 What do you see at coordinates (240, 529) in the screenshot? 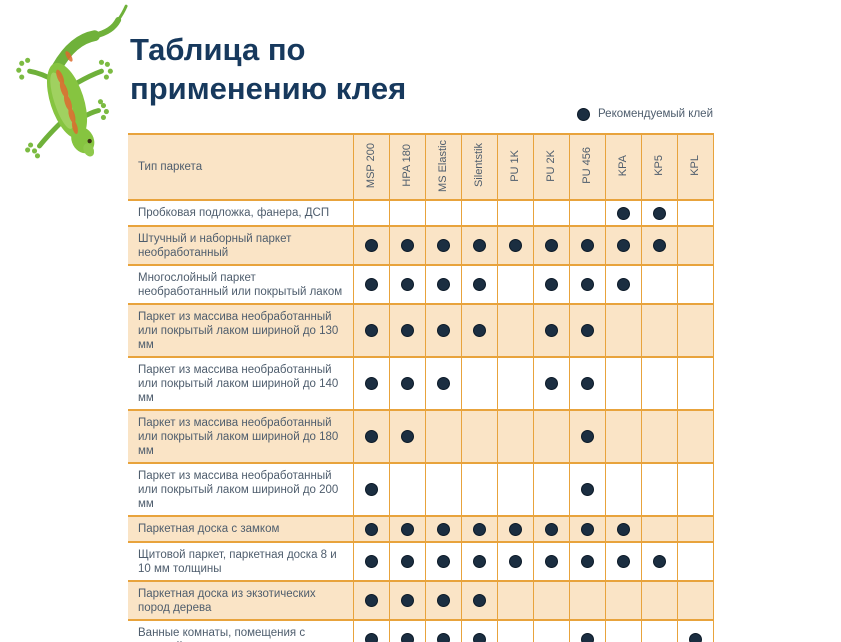
I see `row-label: Паркетная доска с замком` at bounding box center [240, 529].